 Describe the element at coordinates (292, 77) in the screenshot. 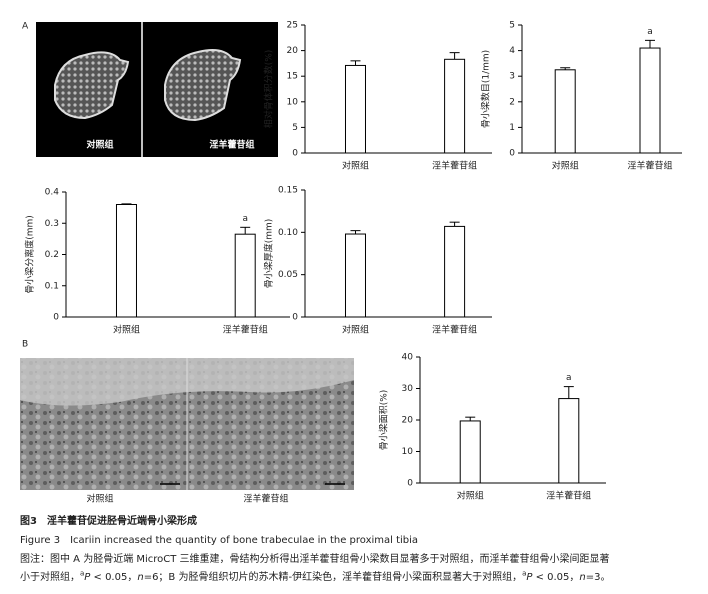

I see `y-tick-label: 15` at that location.